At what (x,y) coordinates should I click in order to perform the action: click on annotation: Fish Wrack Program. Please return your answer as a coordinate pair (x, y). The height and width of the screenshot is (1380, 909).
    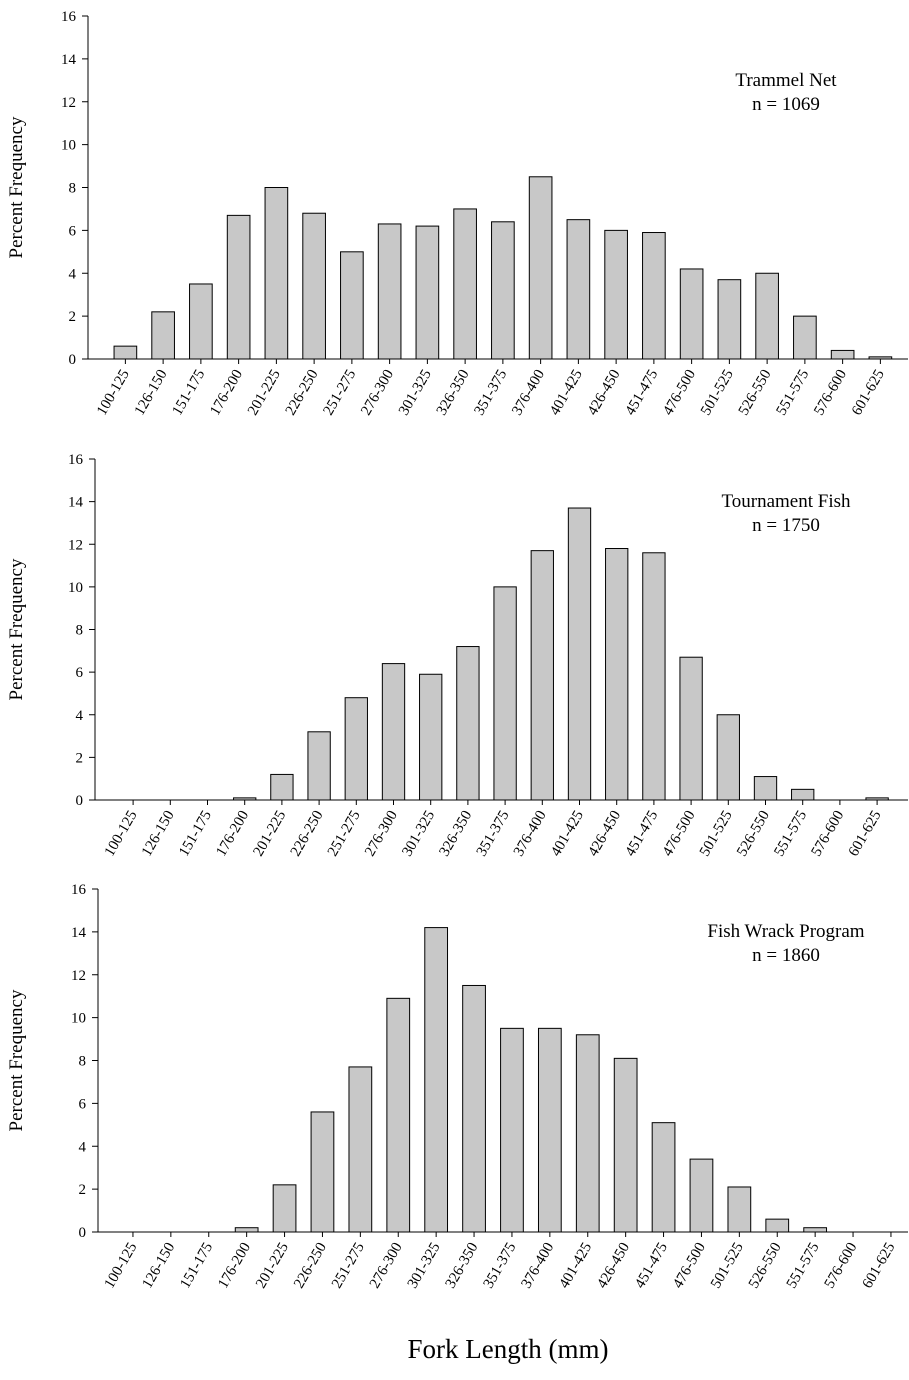
    Looking at the image, I should click on (785, 931).